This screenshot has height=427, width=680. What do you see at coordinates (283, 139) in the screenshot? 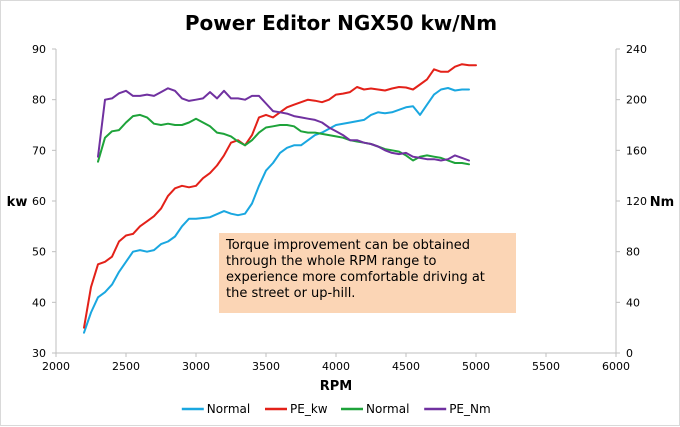
I see `series-line-normal` at bounding box center [283, 139].